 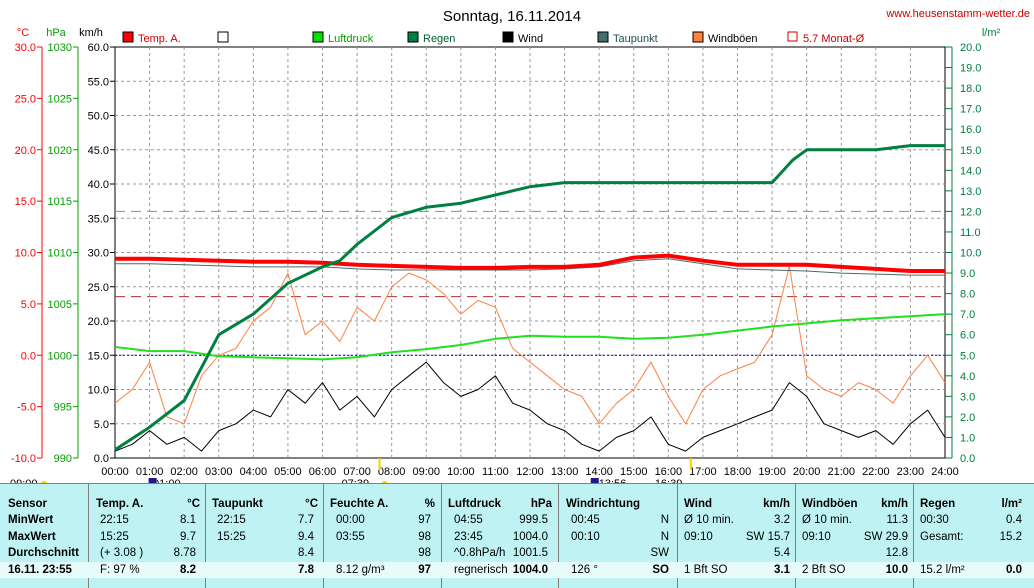 I want to click on sun-marker-icon, so click(x=44, y=482).